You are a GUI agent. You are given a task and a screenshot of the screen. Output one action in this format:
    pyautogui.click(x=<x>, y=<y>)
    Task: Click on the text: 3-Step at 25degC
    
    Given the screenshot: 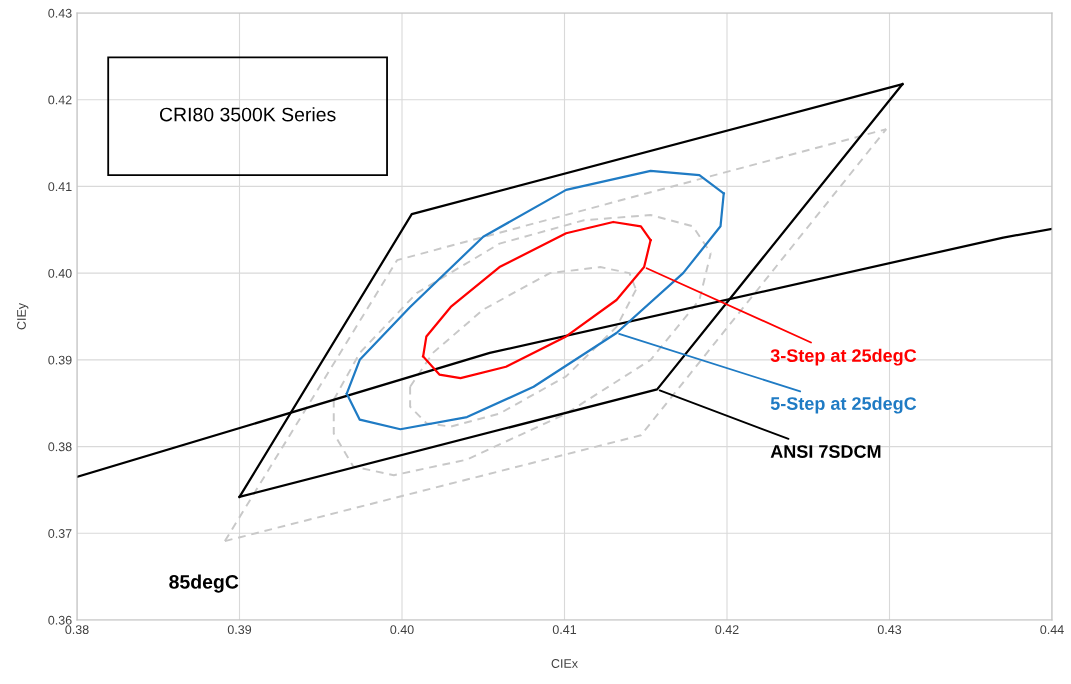 What is the action you would take?
    pyautogui.click(x=843, y=357)
    